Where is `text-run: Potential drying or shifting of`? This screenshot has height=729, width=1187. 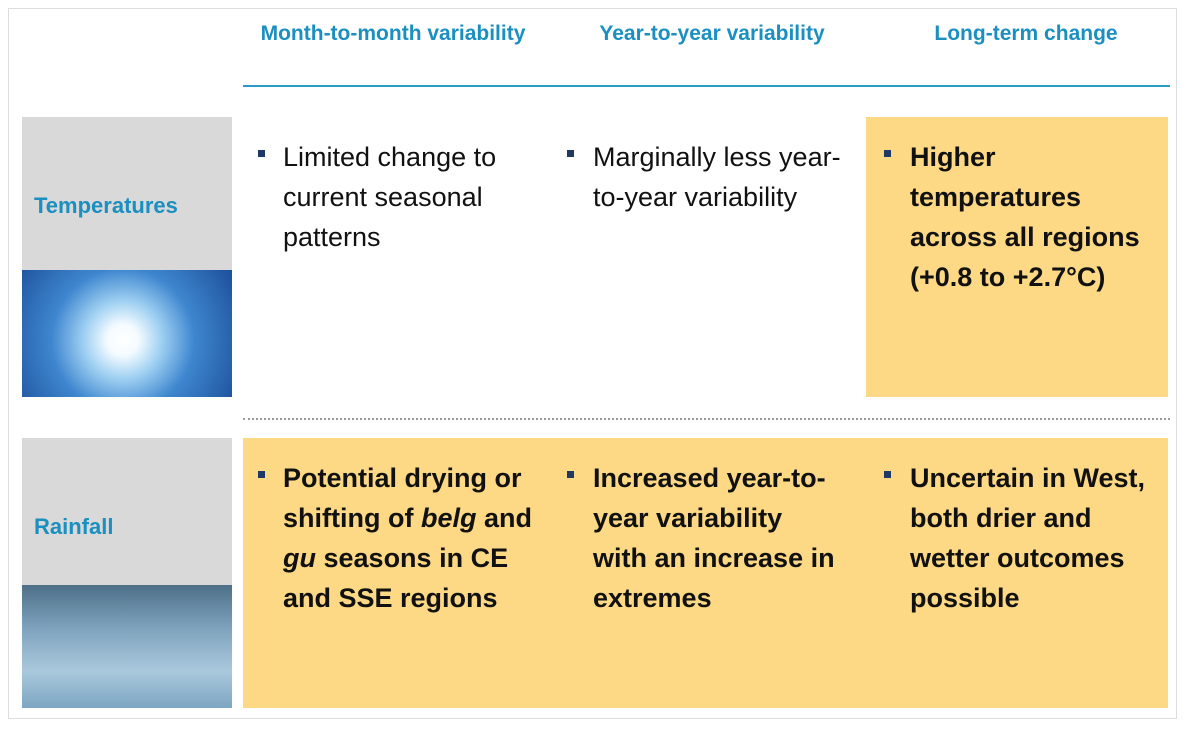
text-run: Potential drying or shifting of is located at coordinates (402, 498).